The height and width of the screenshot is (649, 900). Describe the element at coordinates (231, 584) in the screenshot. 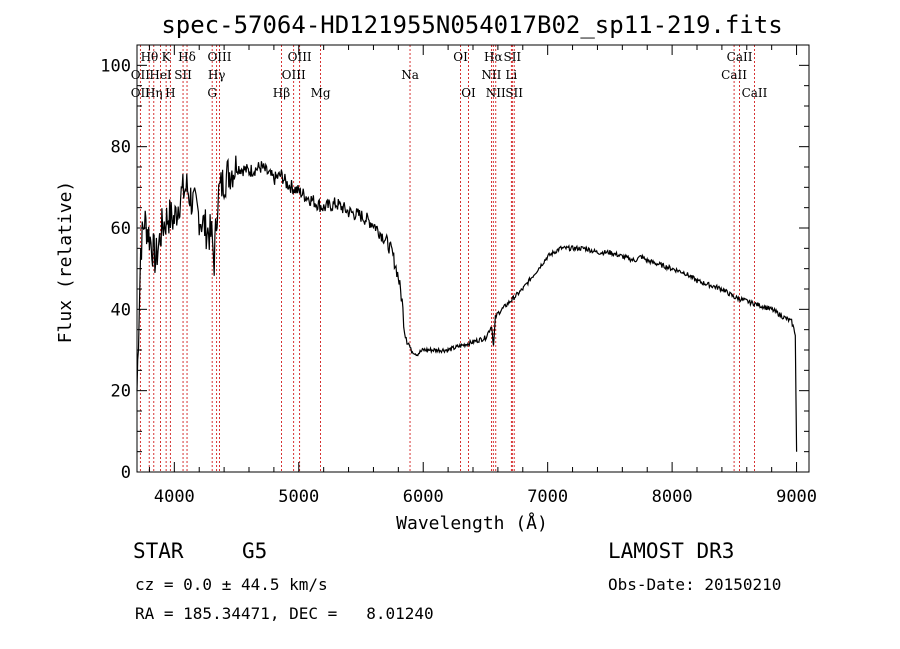

I see `redshift-velocity: cz = 0.0 ± 44.5 km/s` at that location.